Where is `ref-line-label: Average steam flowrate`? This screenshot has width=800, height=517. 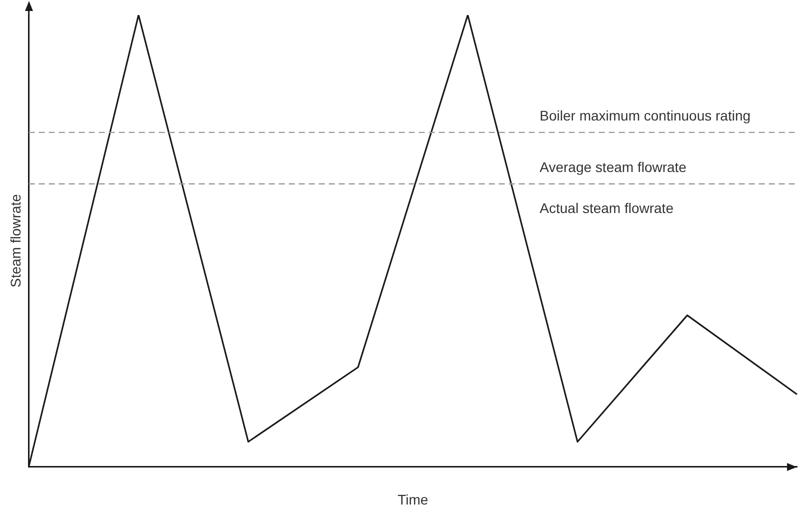 ref-line-label: Average steam flowrate is located at coordinates (613, 166).